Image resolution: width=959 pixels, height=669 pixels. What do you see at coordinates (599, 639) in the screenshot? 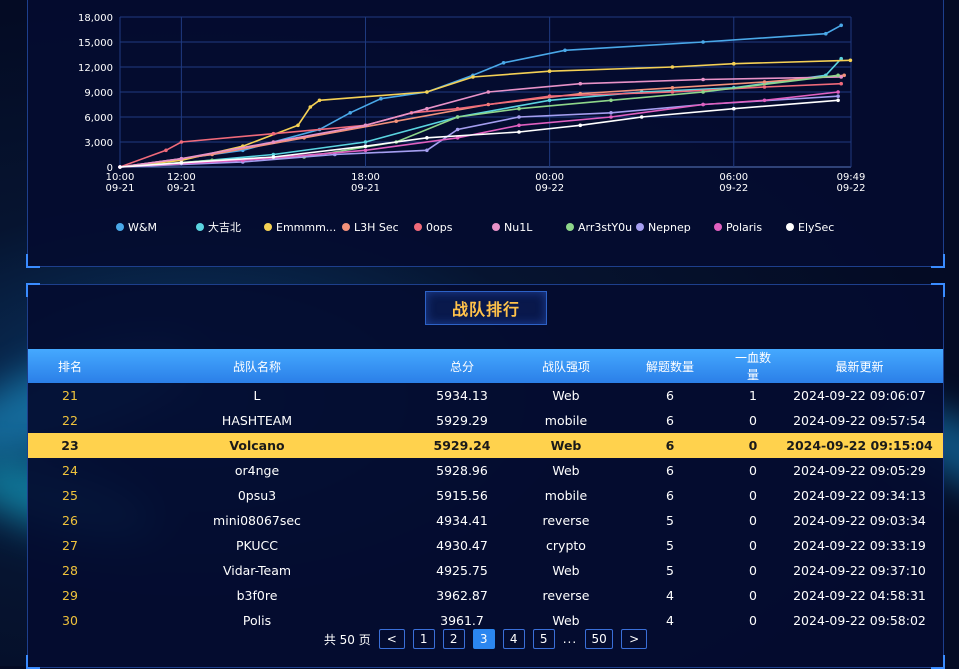
I see `page-button-last: 50` at bounding box center [599, 639].